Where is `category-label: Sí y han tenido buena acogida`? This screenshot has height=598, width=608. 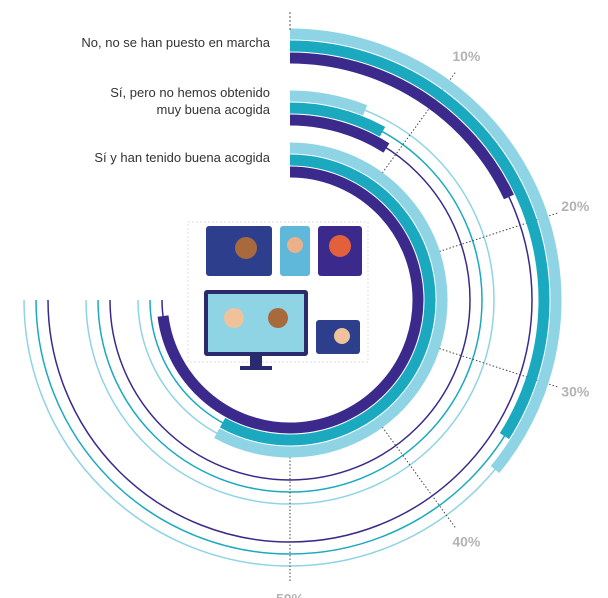
category-label: Sí y han tenido buena acogida is located at coordinates (182, 157).